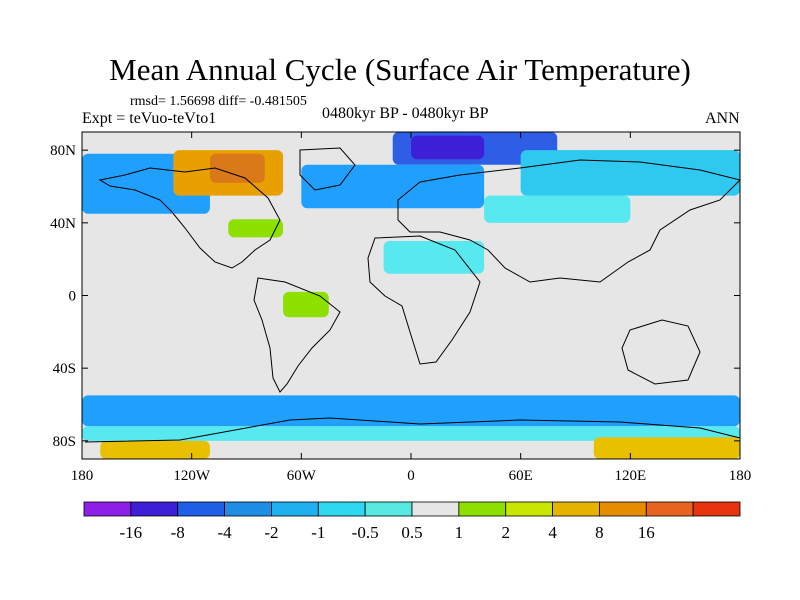 The width and height of the screenshot is (800, 600). I want to click on coastline-africa, so click(424, 300).